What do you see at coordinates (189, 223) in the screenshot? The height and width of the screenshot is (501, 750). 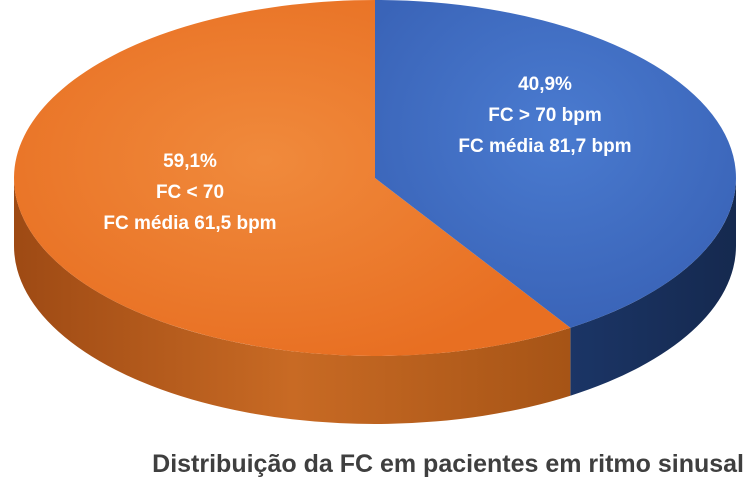 I see `slice-label-orange-line-3: FC média 61,5 bpm` at bounding box center [189, 223].